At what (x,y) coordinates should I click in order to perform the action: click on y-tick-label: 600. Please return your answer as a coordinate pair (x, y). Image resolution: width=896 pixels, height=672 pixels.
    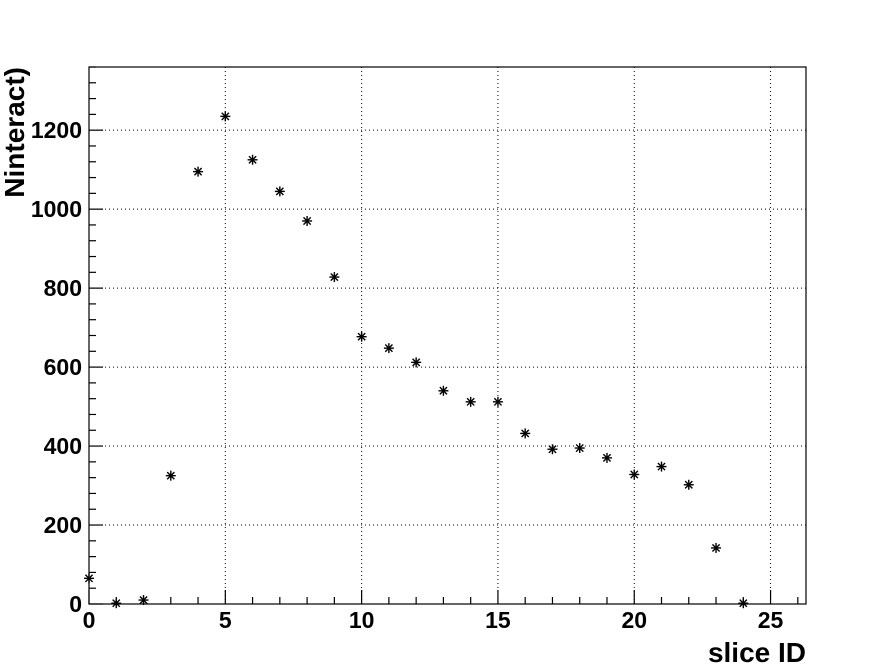
    Looking at the image, I should click on (63, 367).